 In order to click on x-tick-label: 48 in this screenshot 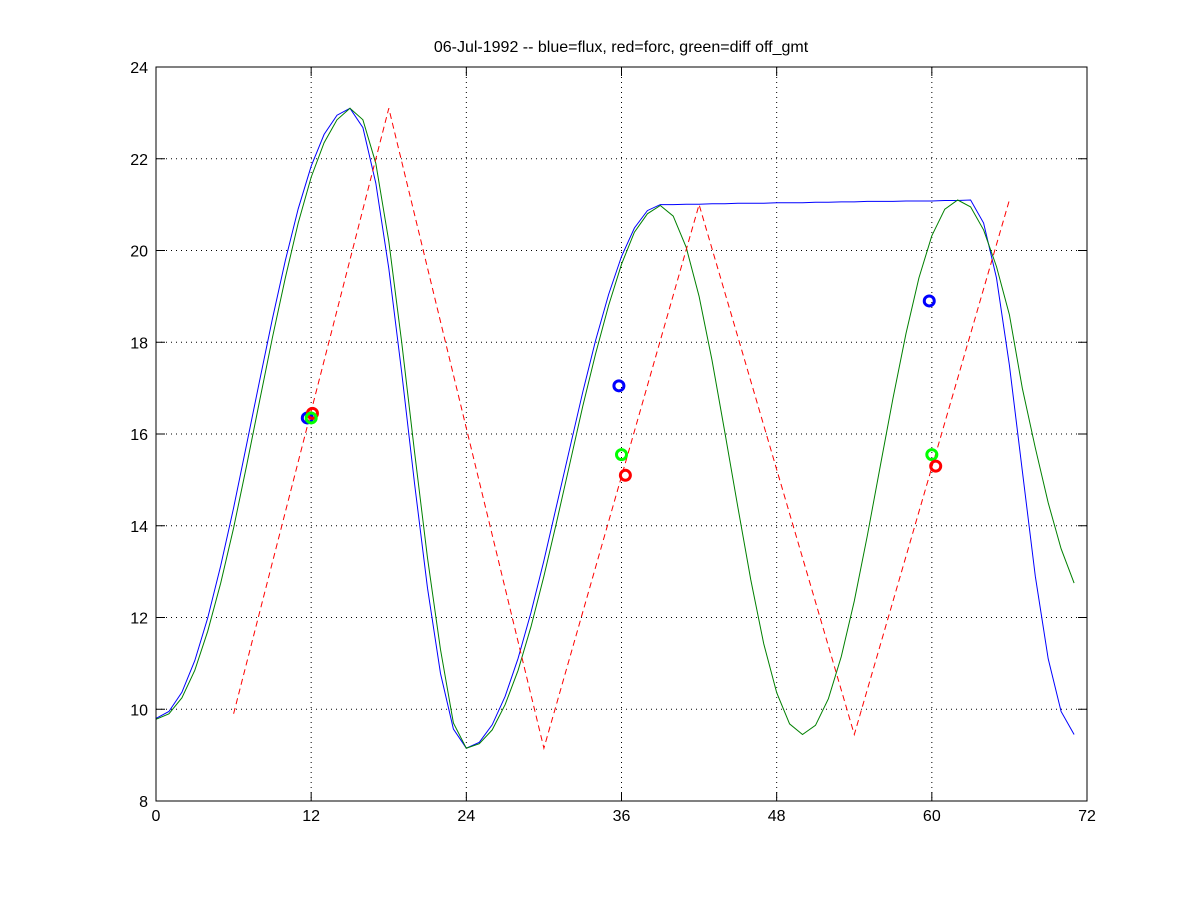, I will do `click(777, 816)`.